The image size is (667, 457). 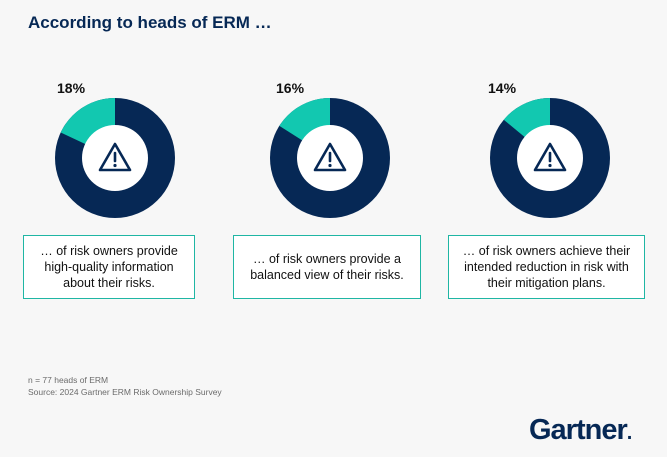 What do you see at coordinates (71, 88) in the screenshot?
I see `donut-percent-label: 18%` at bounding box center [71, 88].